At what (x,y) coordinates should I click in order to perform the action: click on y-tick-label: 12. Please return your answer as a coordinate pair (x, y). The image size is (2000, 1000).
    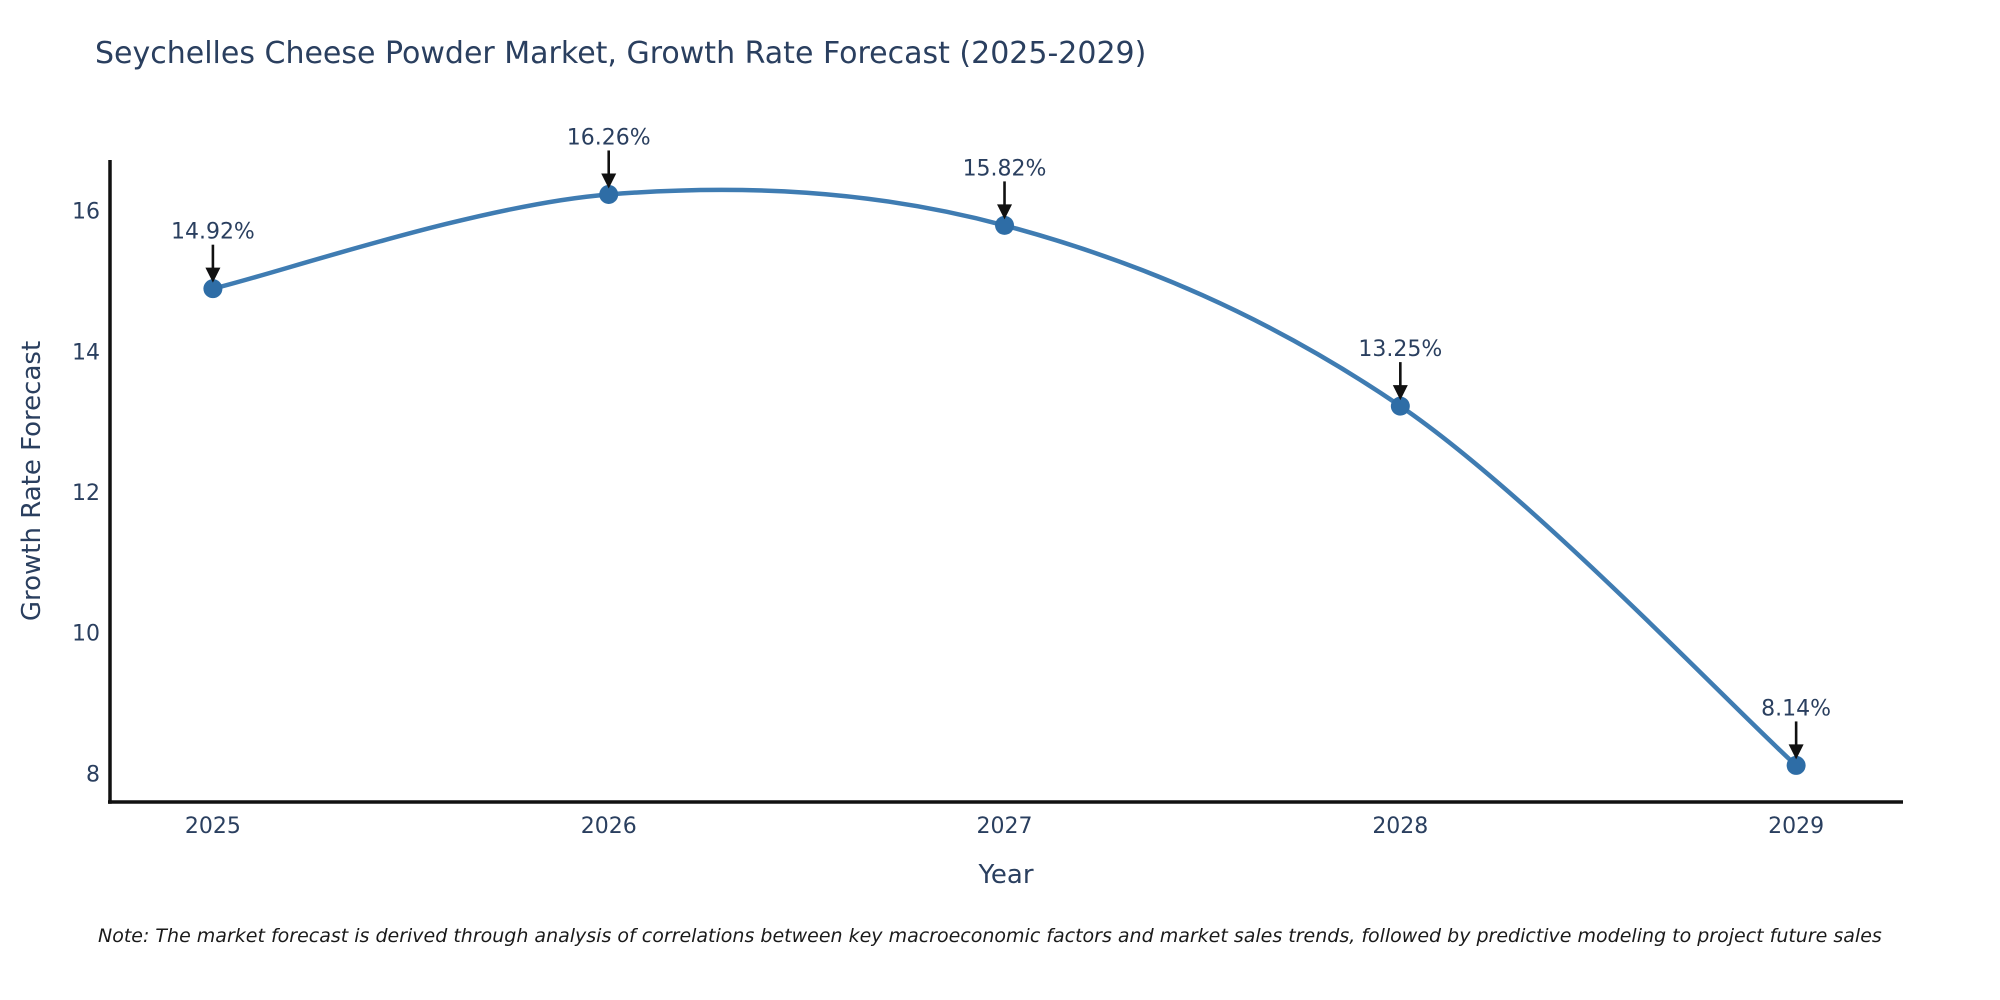
    Looking at the image, I should click on (86, 493).